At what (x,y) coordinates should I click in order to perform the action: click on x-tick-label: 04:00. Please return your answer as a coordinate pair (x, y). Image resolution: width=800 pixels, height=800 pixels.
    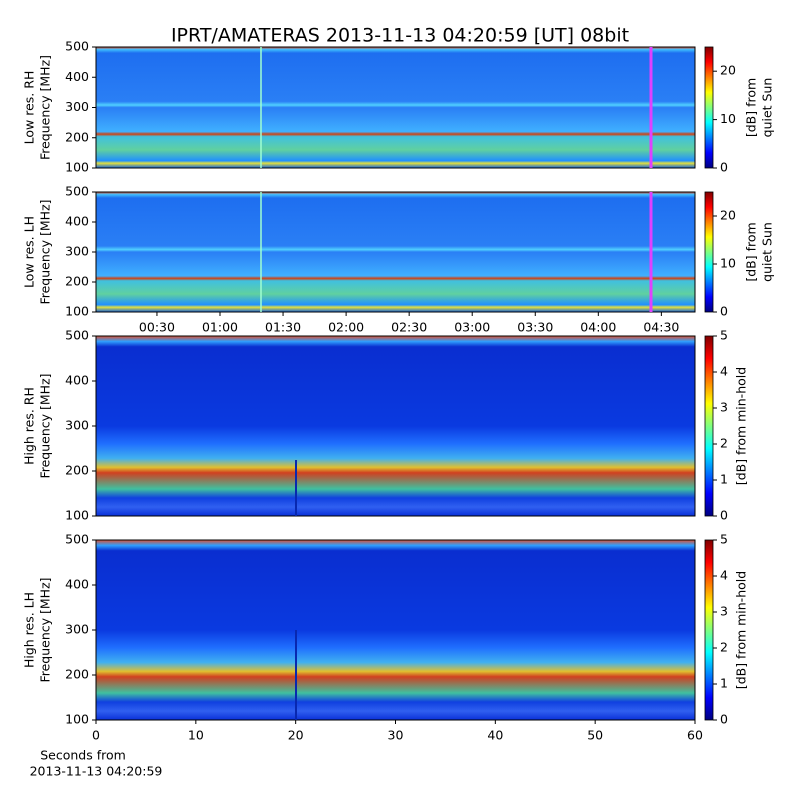
    Looking at the image, I should click on (598, 327).